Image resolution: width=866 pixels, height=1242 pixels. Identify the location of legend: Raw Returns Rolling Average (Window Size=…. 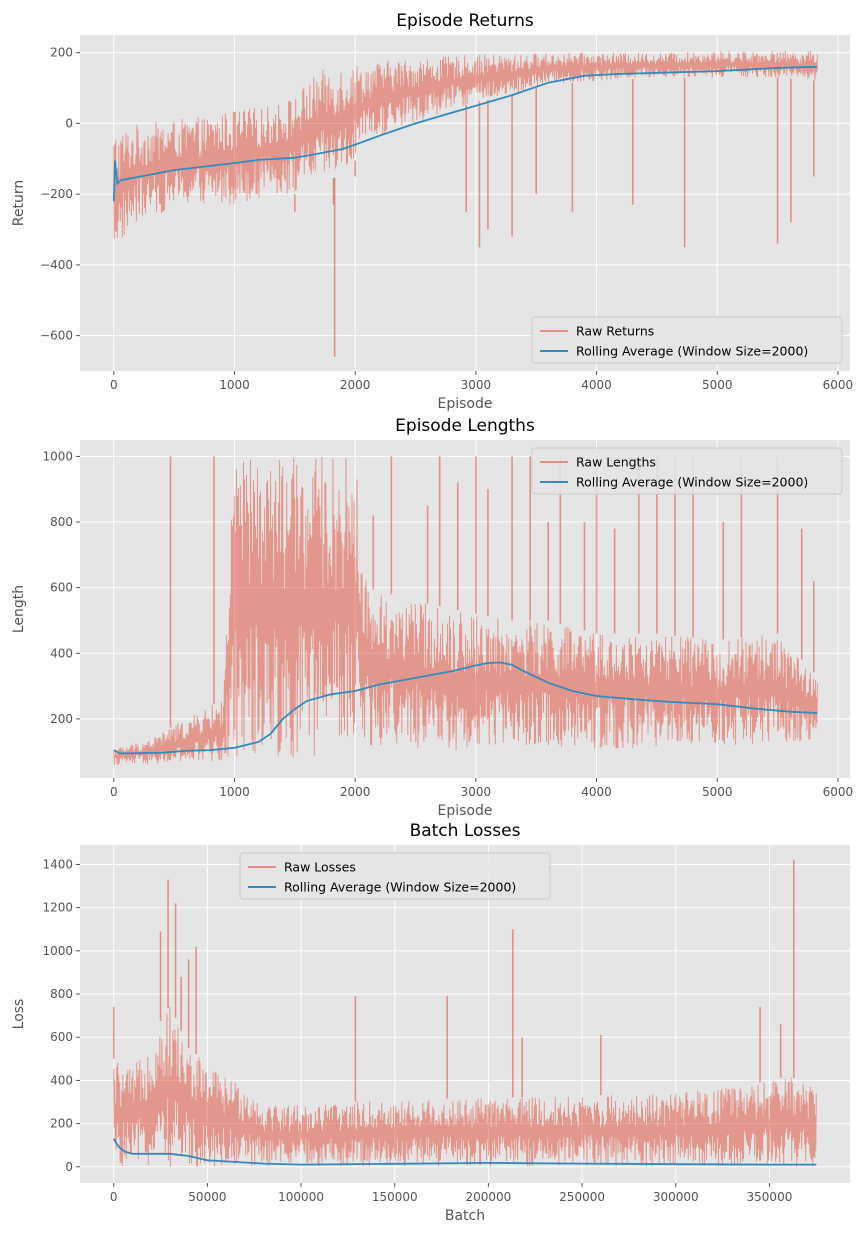
(687, 340).